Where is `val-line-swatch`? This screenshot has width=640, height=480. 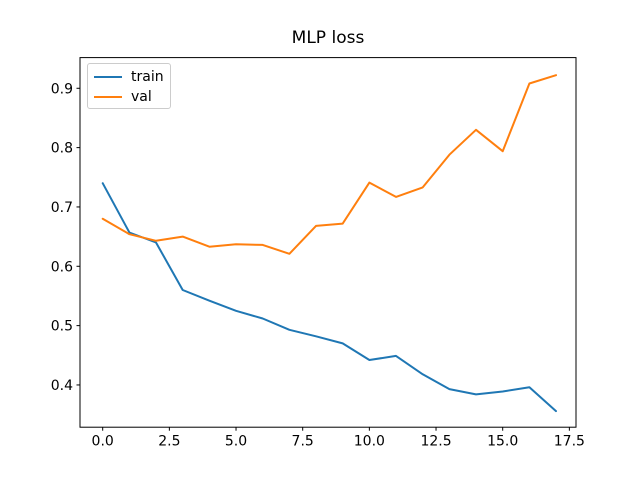 val-line-swatch is located at coordinates (108, 97).